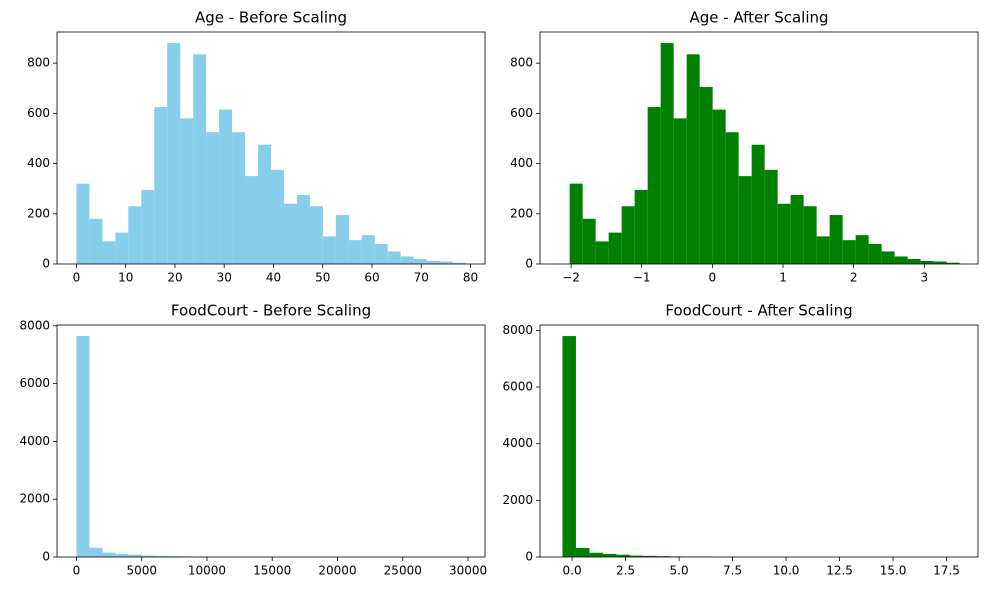  I want to click on x-tick-label: 15000, so click(272, 571).